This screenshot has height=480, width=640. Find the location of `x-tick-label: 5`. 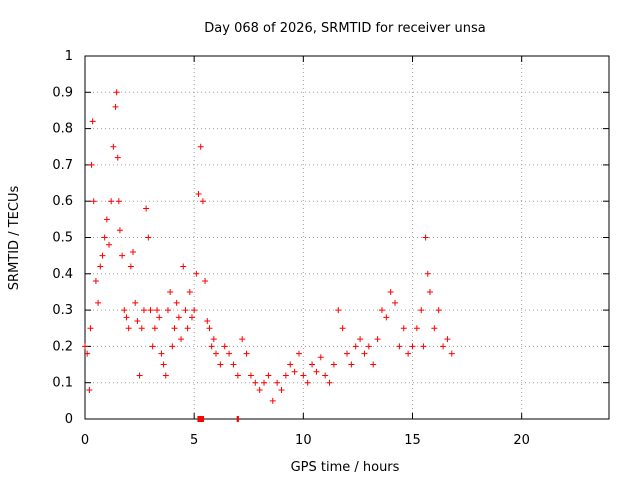

x-tick-label: 5 is located at coordinates (194, 440).